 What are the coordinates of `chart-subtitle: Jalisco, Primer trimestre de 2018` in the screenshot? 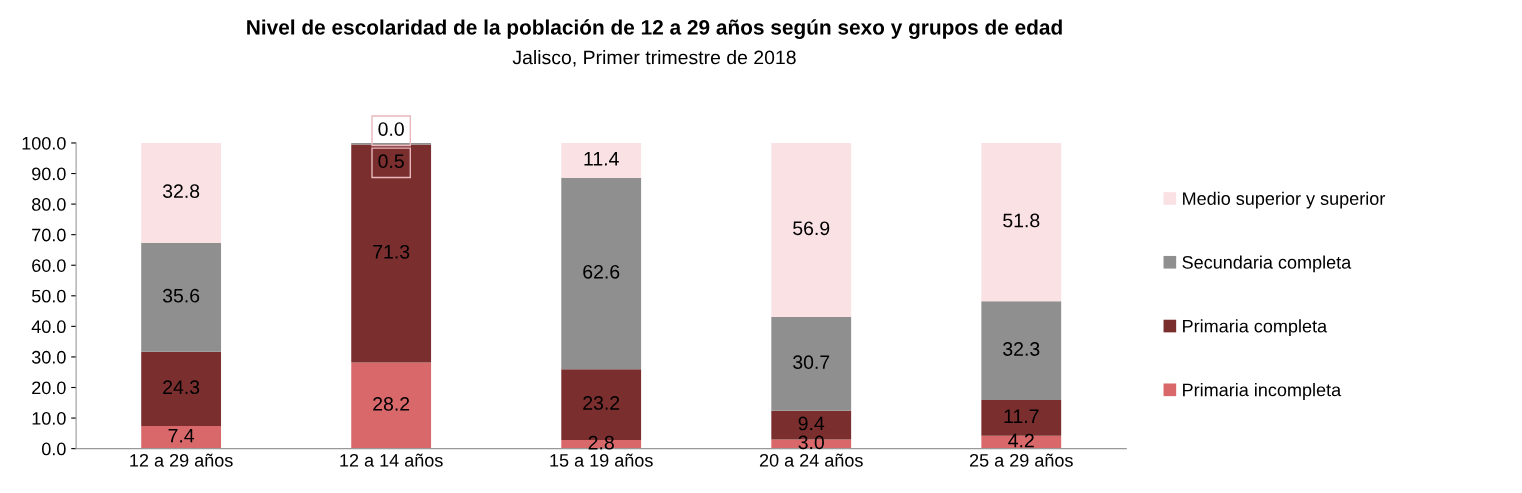 It's located at (654, 58).